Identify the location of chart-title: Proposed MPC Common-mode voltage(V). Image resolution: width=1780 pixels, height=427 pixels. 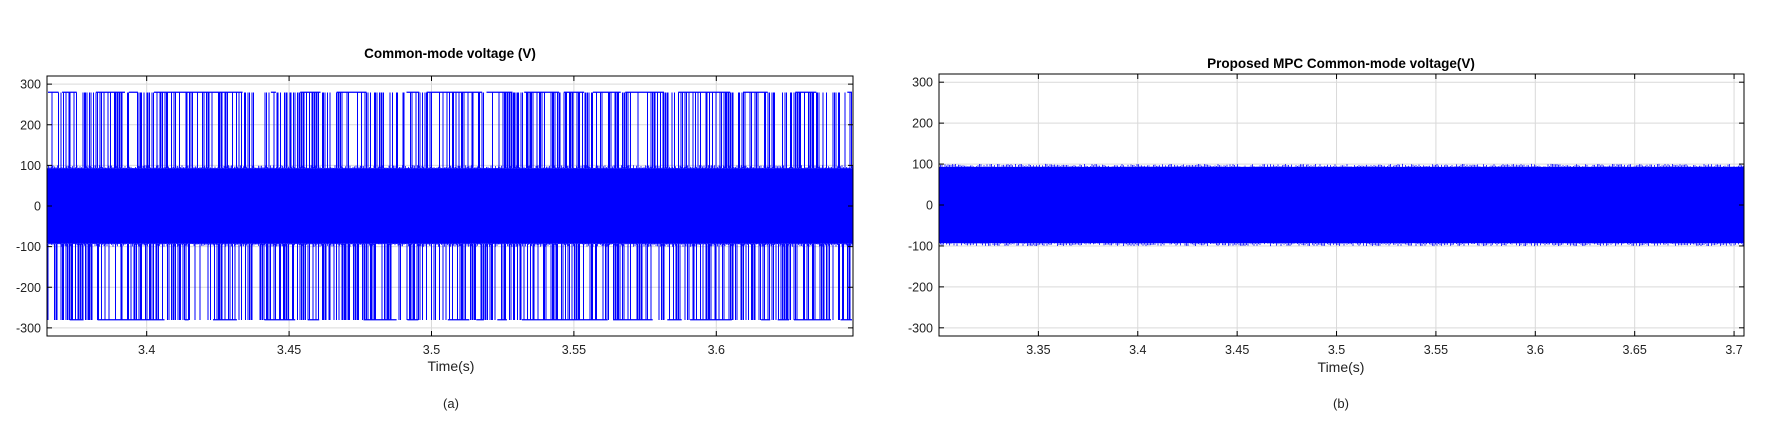
(1341, 63).